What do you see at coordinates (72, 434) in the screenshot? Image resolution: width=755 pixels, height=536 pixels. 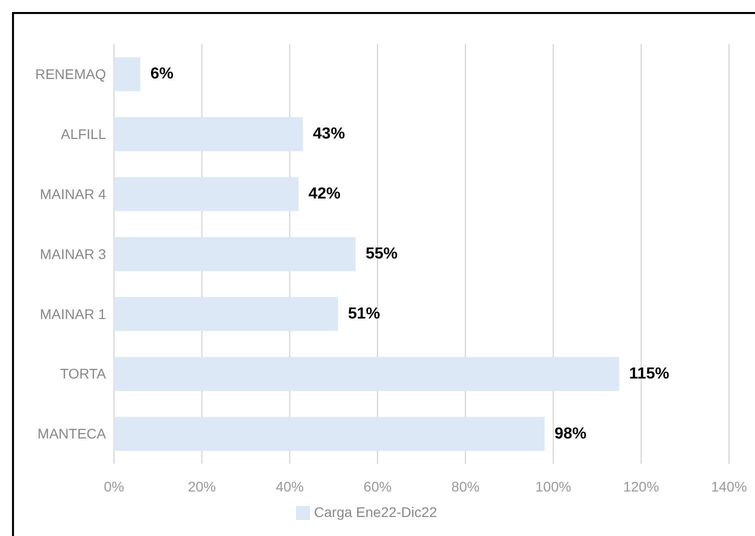 I see `y-tick-label: MANTECA` at bounding box center [72, 434].